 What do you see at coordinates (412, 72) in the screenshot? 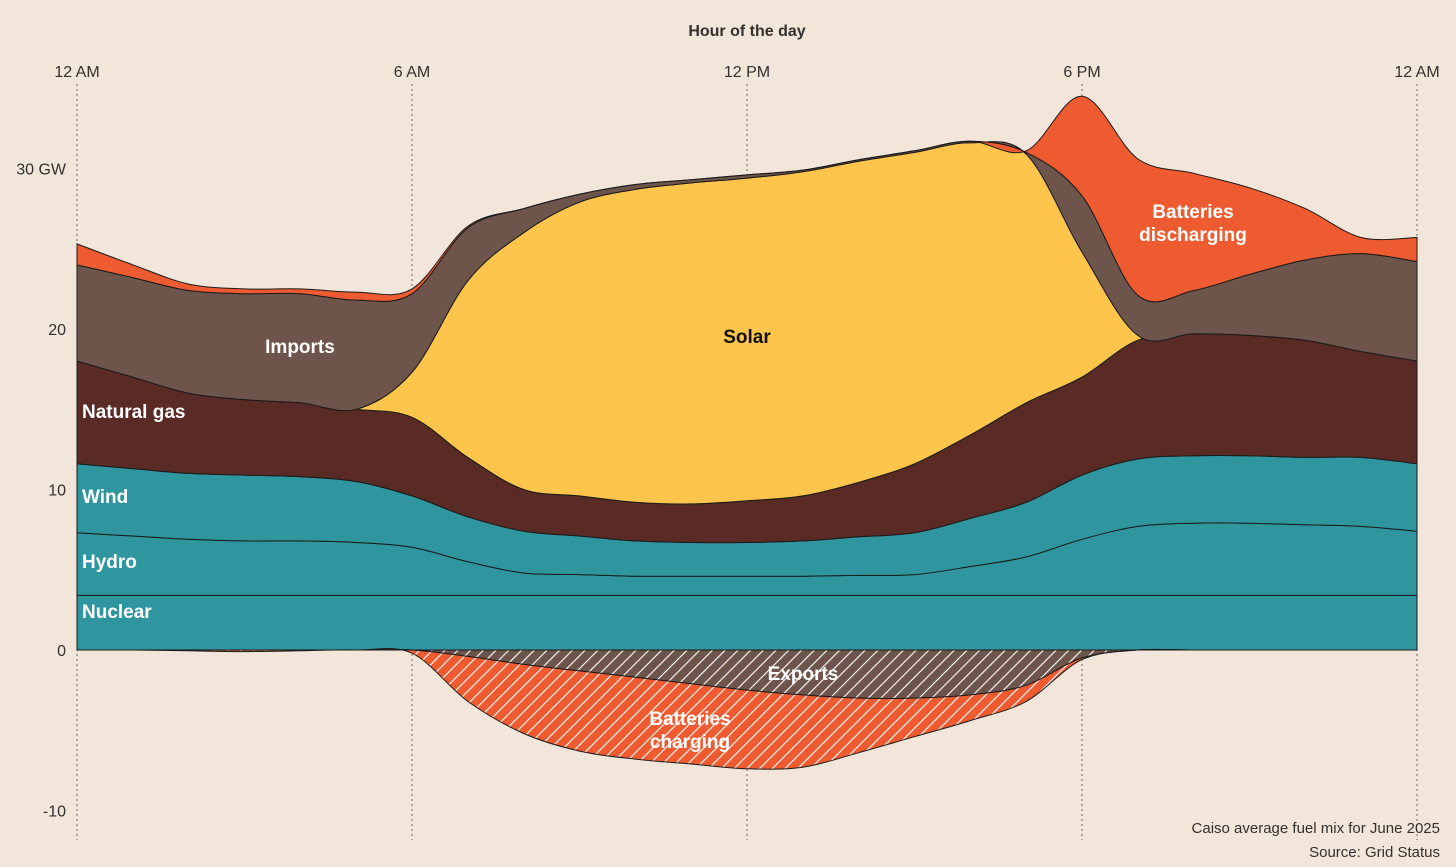
I see `x-tick-label: 6 AM` at bounding box center [412, 72].